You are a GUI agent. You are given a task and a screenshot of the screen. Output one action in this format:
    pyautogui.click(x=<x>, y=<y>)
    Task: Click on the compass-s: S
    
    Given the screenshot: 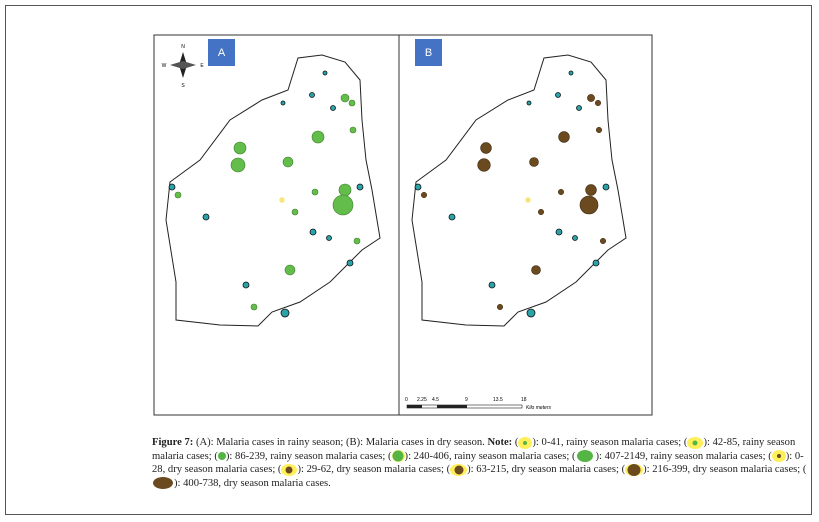 What is the action you would take?
    pyautogui.click(x=183, y=86)
    